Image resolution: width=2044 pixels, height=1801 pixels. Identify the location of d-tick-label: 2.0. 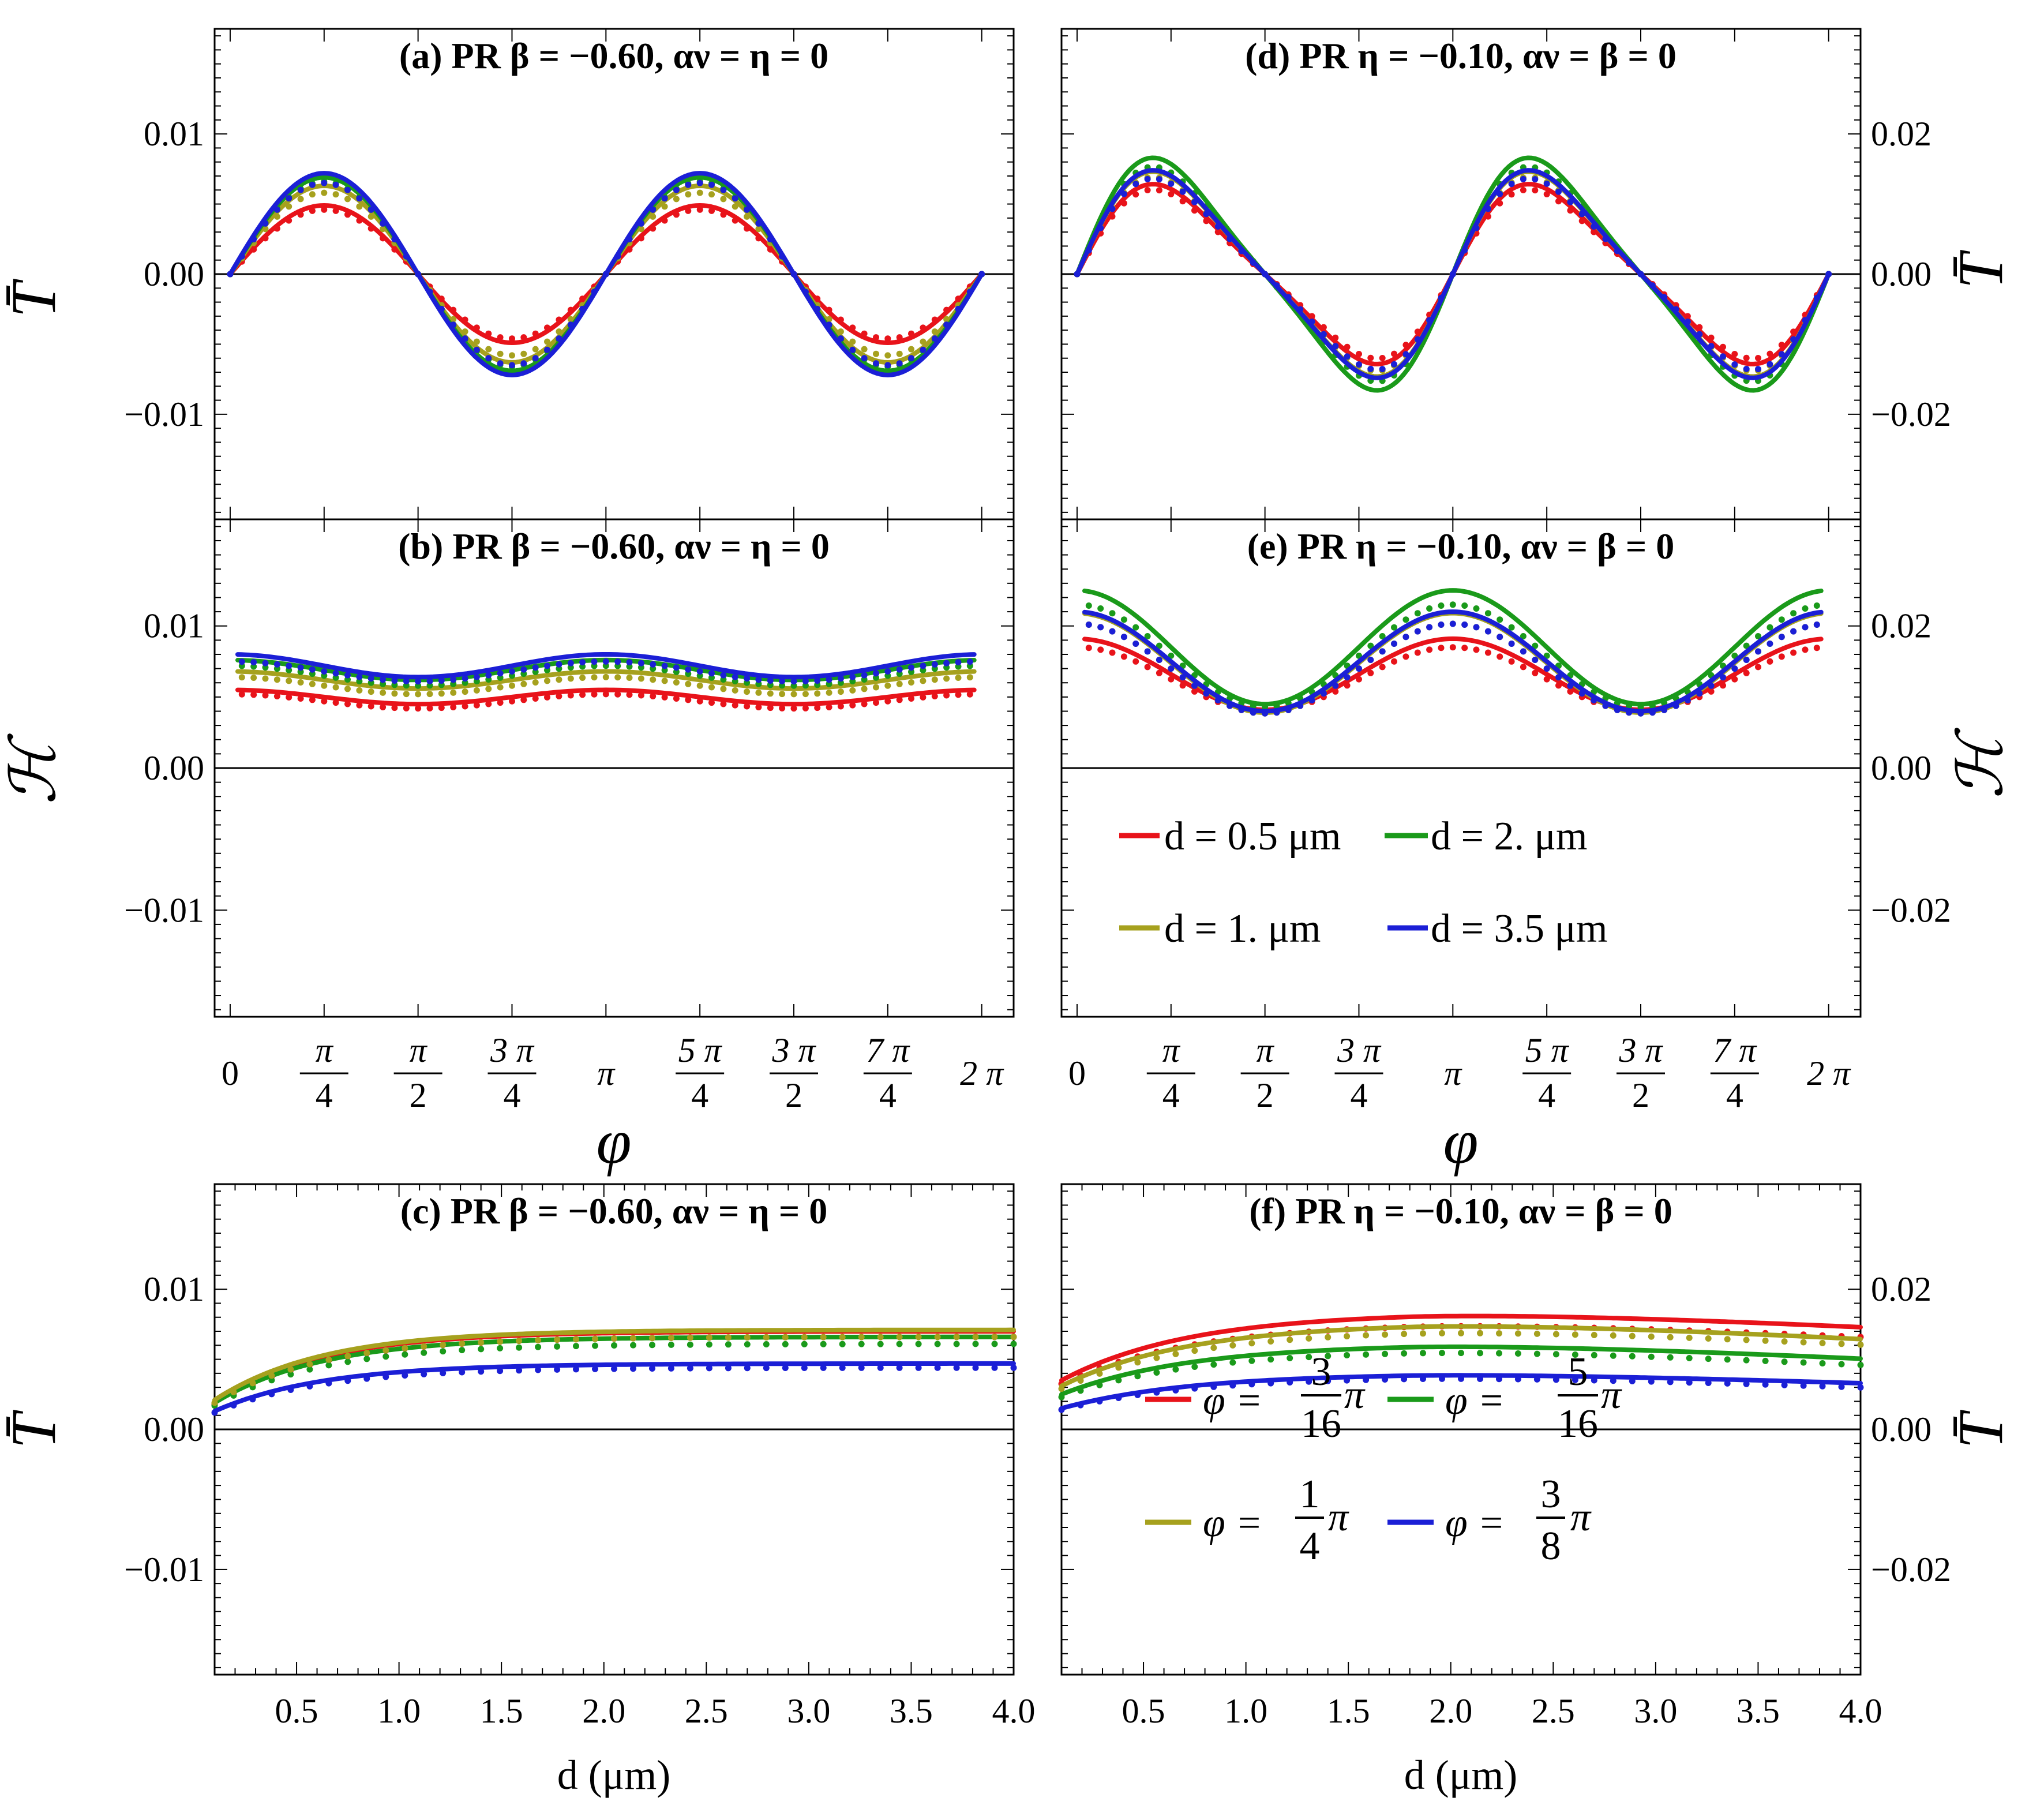
(1450, 1711).